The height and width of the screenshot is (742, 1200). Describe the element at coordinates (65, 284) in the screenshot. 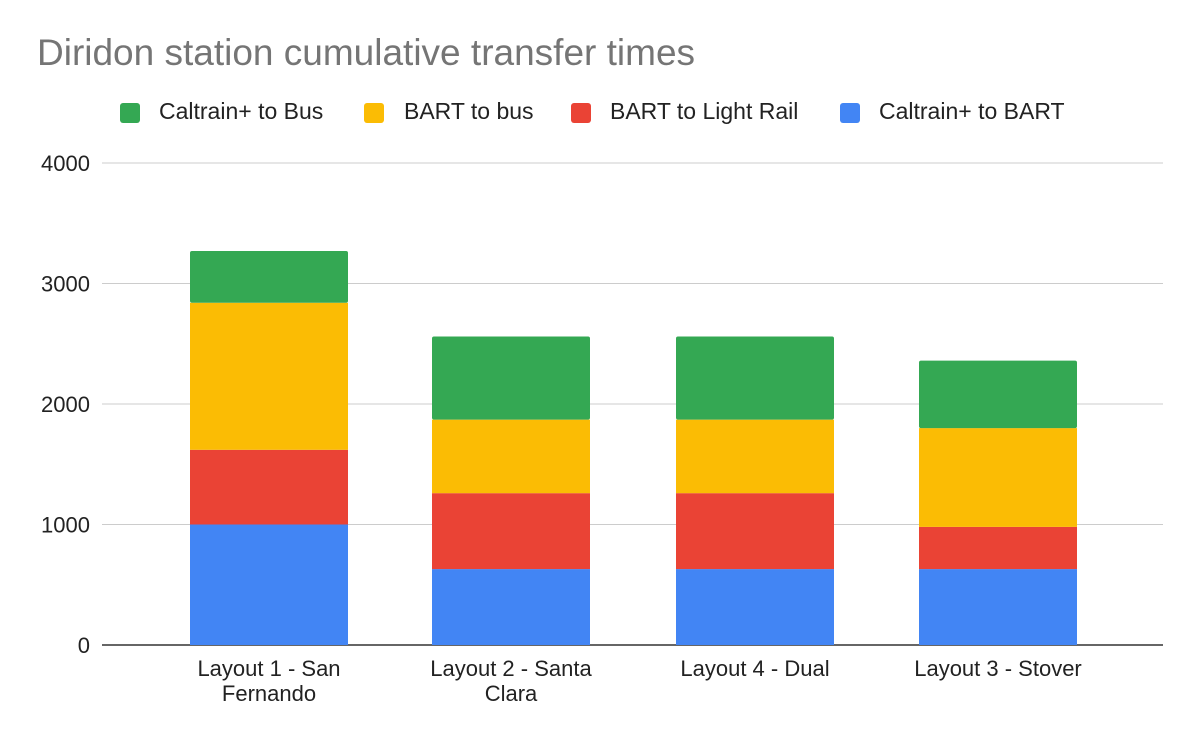

I see `y-tick-label-3000: 3000` at that location.